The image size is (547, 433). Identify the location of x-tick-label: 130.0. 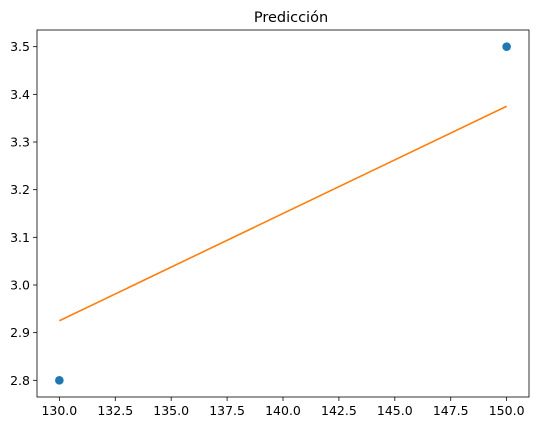
(59, 410).